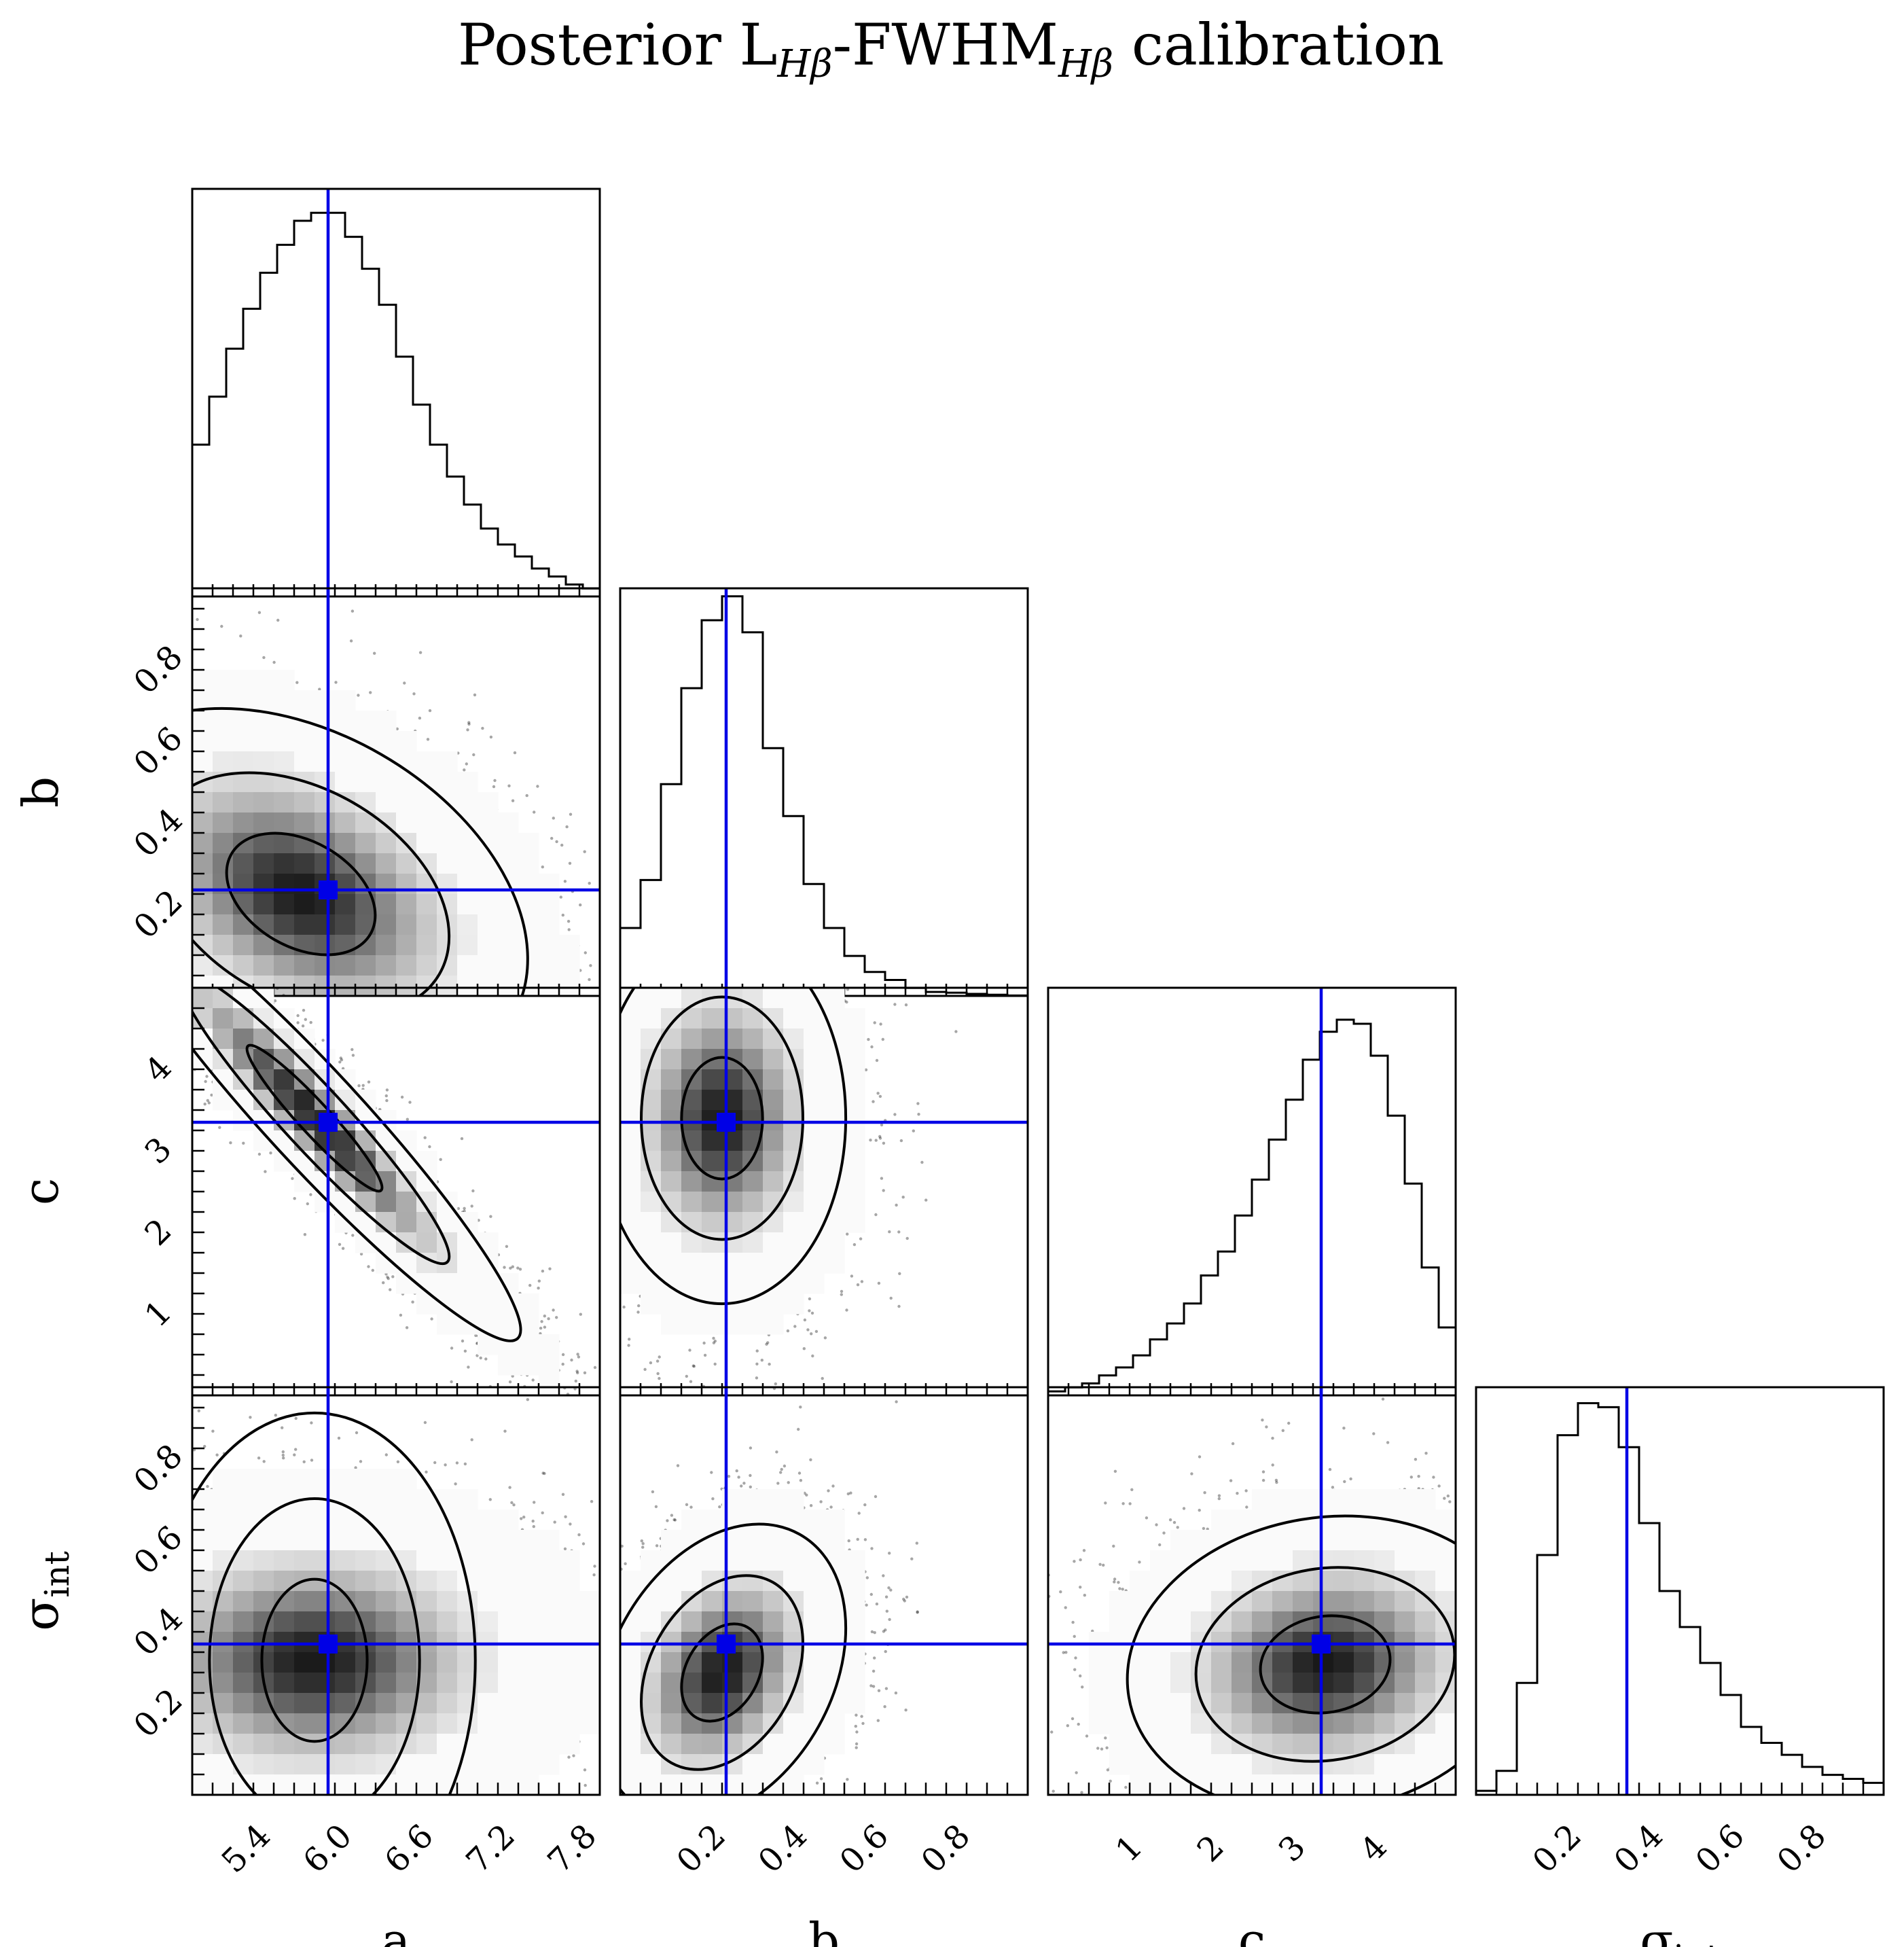 Image resolution: width=1904 pixels, height=1947 pixels. I want to click on panel-a-hist, so click(396, 393).